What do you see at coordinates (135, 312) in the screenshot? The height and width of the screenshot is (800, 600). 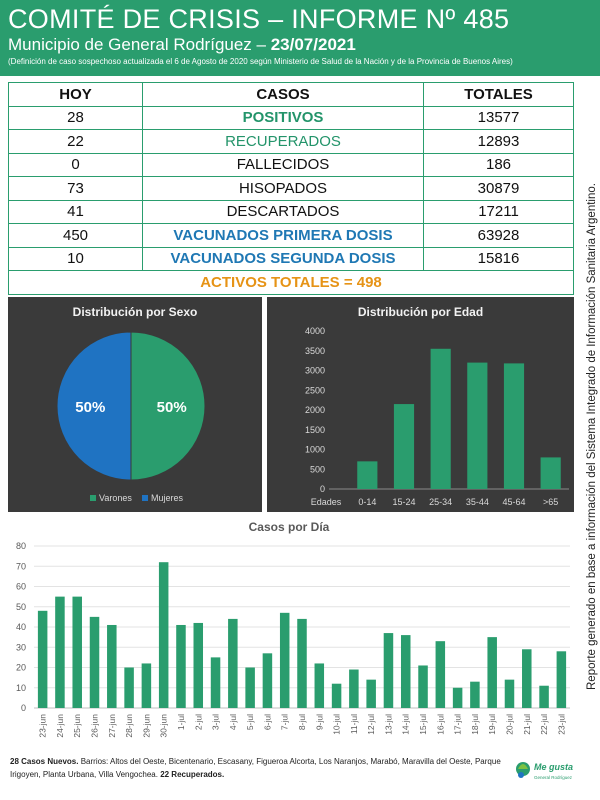 I see `sex-chart-title: Distribución por Sexo` at bounding box center [135, 312].